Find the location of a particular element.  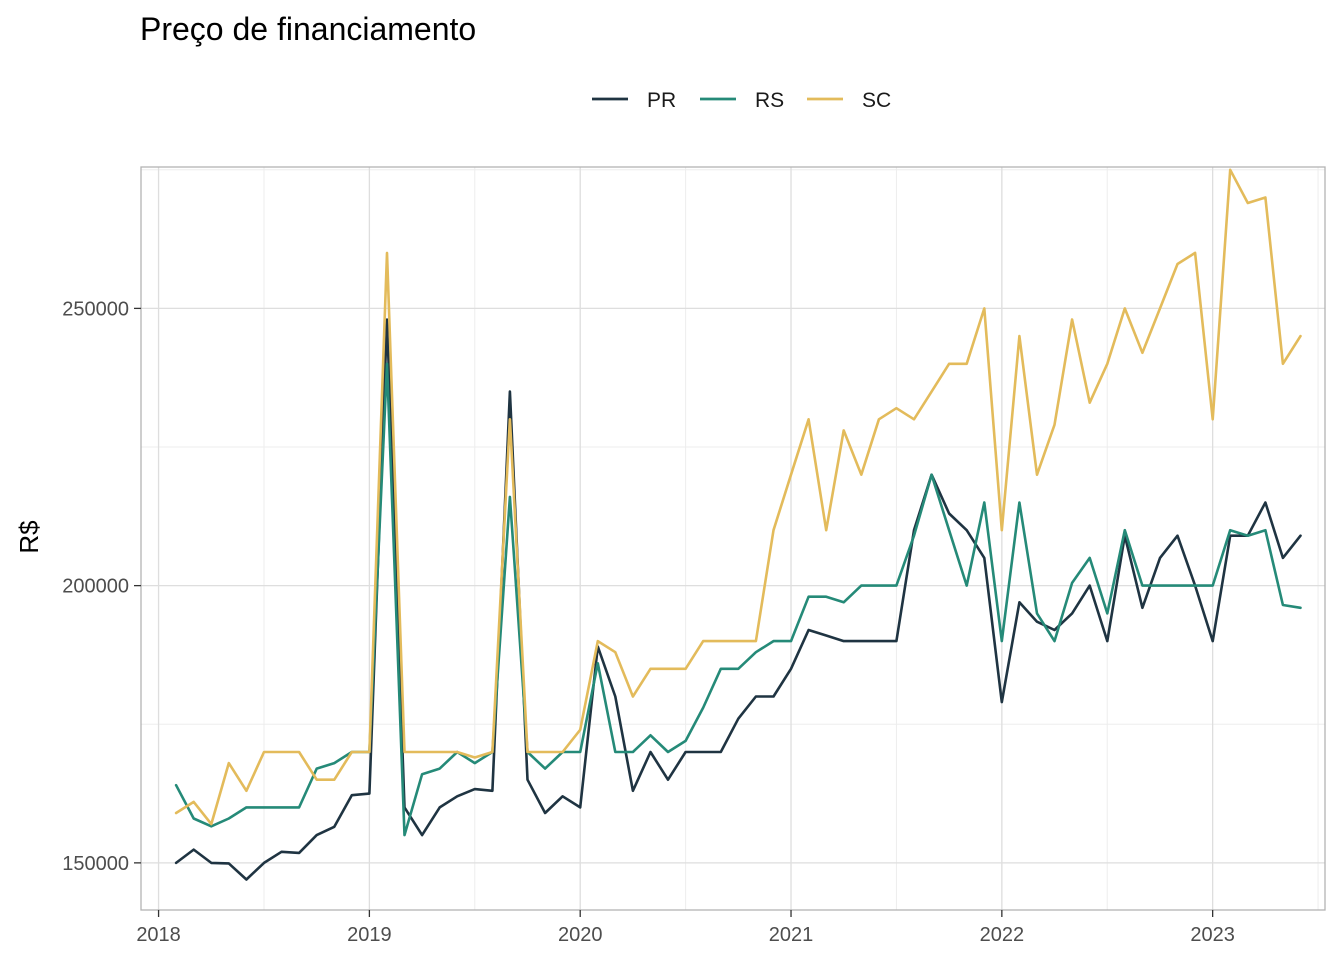

chart-title: Preço de financiamento is located at coordinates (308, 29).